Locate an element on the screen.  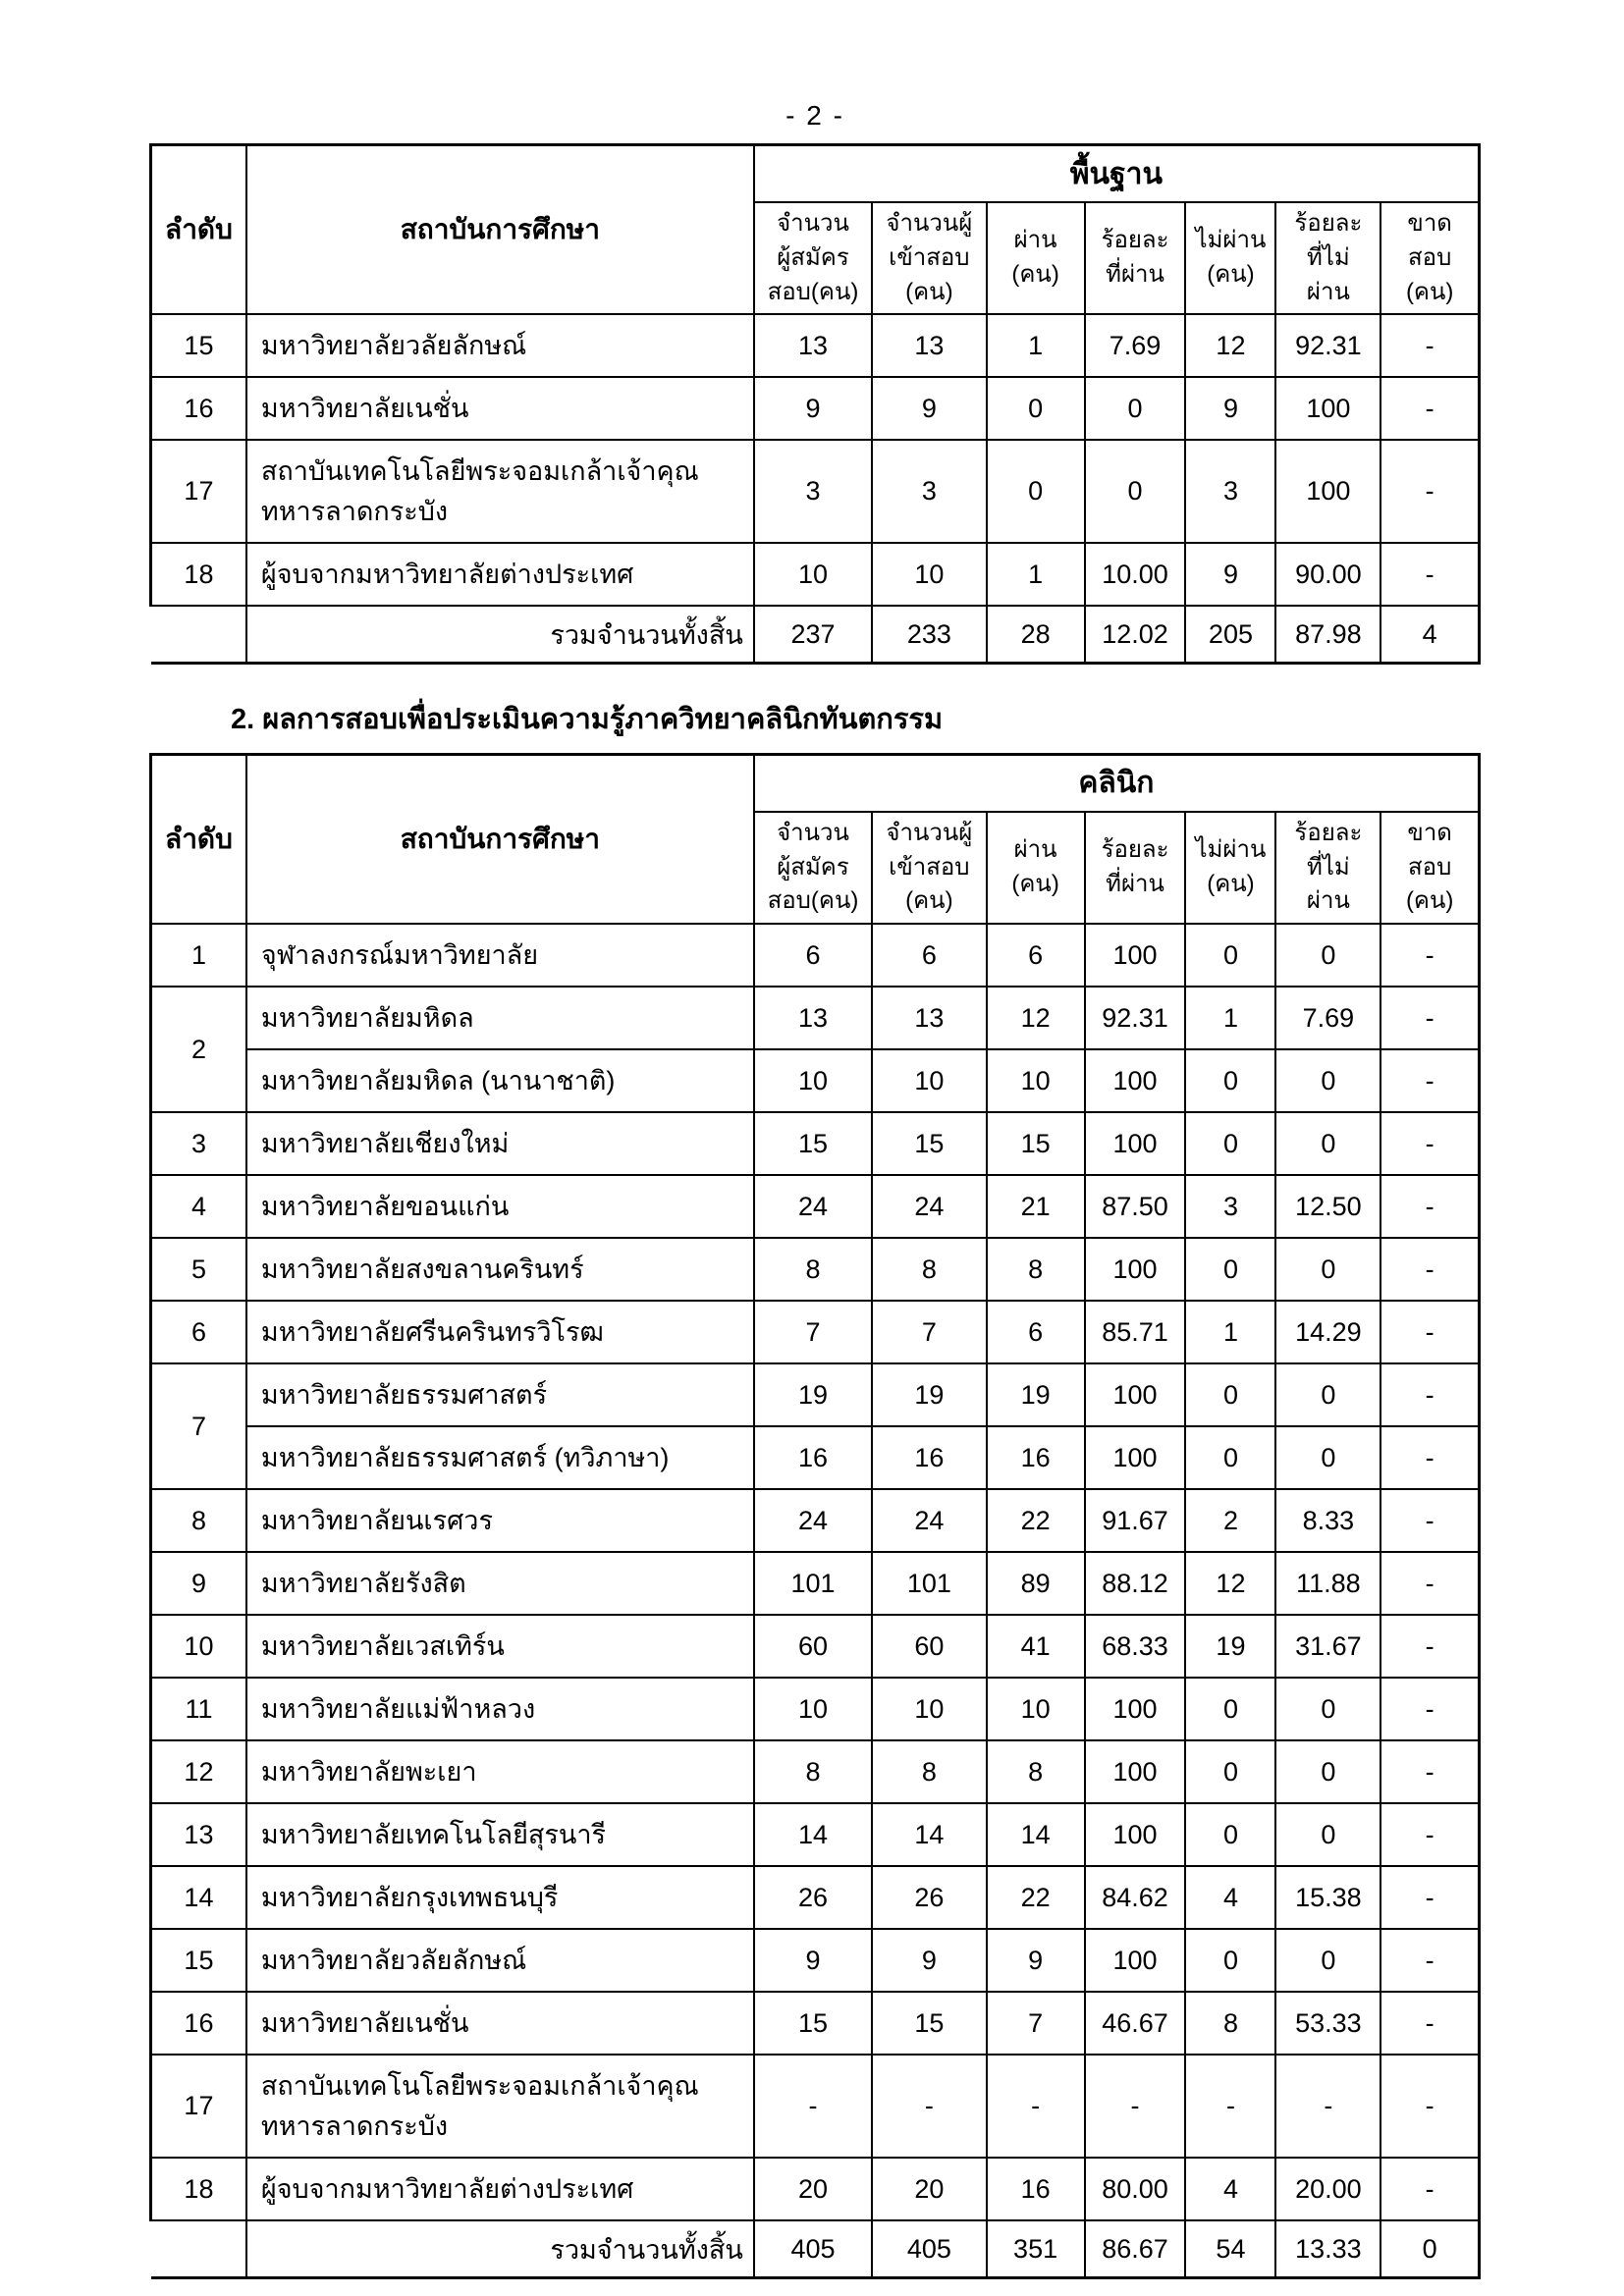
total-value-cell: 405 is located at coordinates (929, 2249).